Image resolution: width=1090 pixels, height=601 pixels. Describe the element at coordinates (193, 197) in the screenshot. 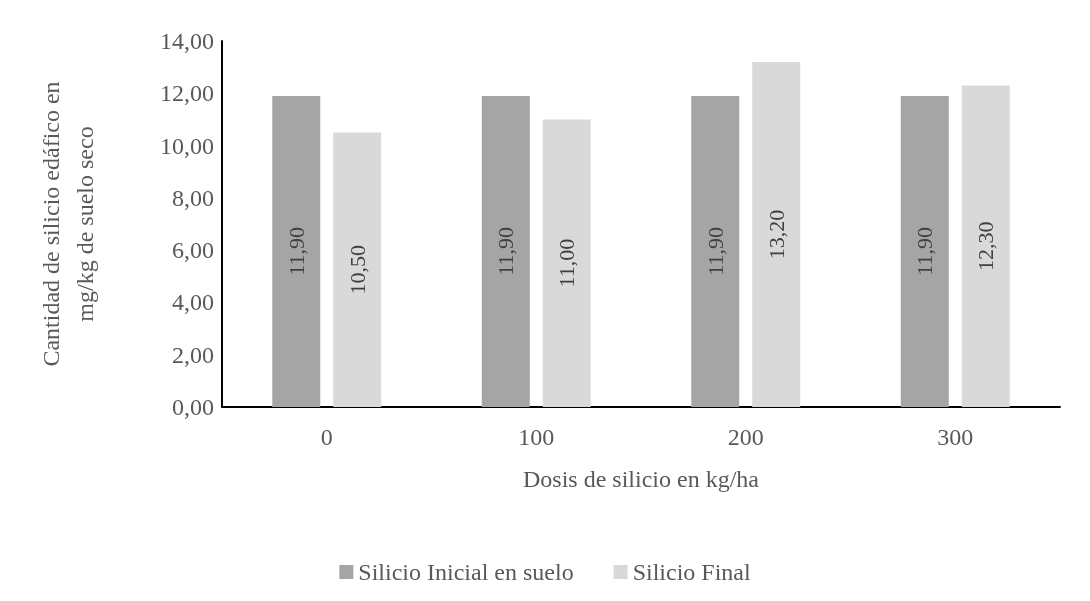

I see `y-tick-label: 8,00` at that location.